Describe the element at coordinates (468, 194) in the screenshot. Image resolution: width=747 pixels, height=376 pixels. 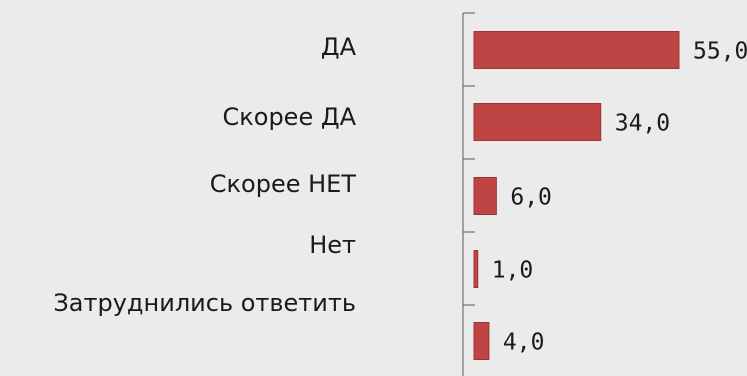
I see `value-axis` at that location.